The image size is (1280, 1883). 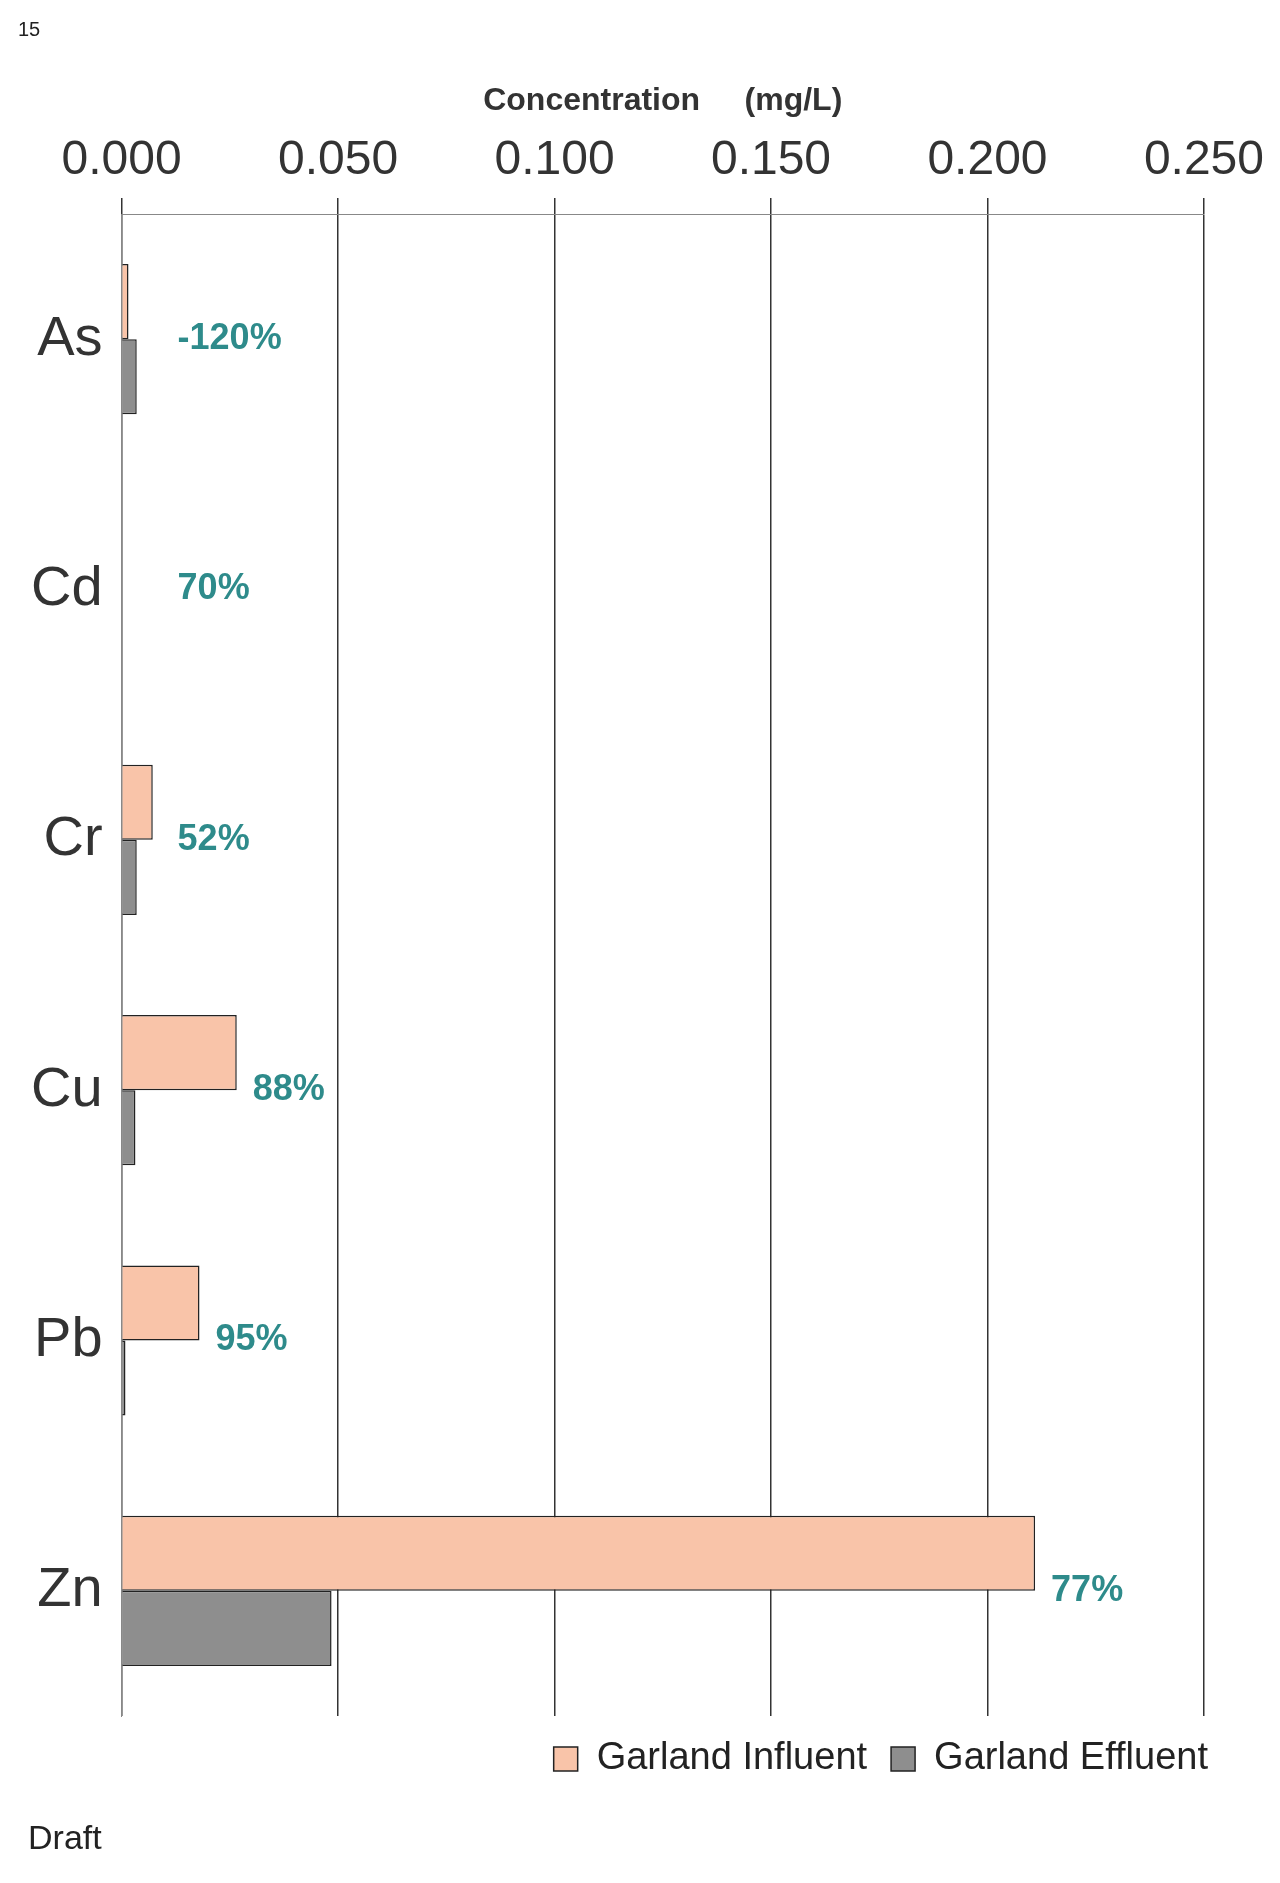 What do you see at coordinates (338, 158) in the screenshot?
I see `x-tick-label: 0.050` at bounding box center [338, 158].